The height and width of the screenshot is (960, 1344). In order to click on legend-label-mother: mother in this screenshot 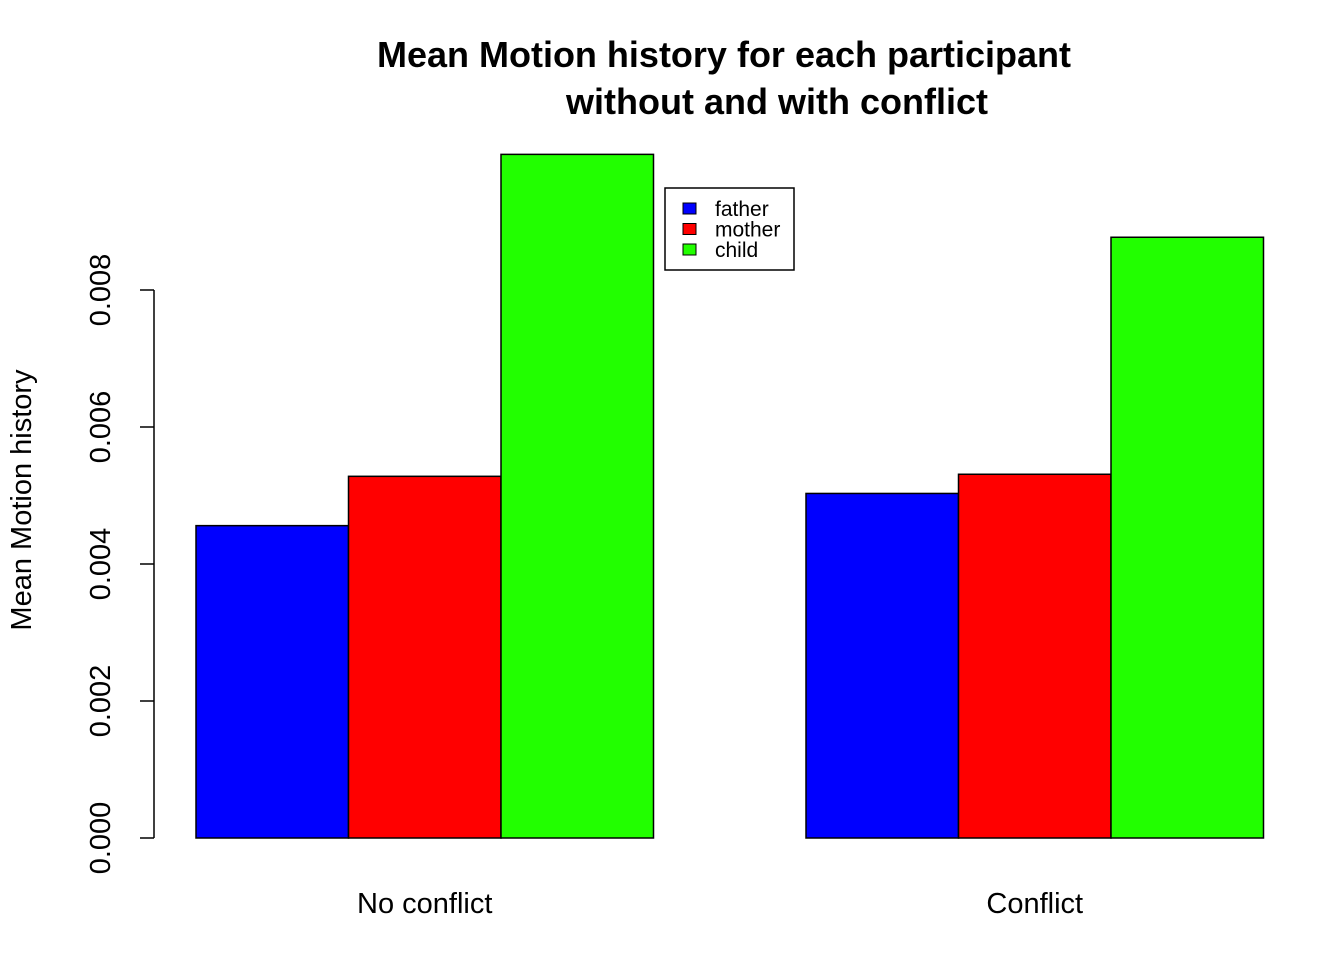, I will do `click(747, 230)`.